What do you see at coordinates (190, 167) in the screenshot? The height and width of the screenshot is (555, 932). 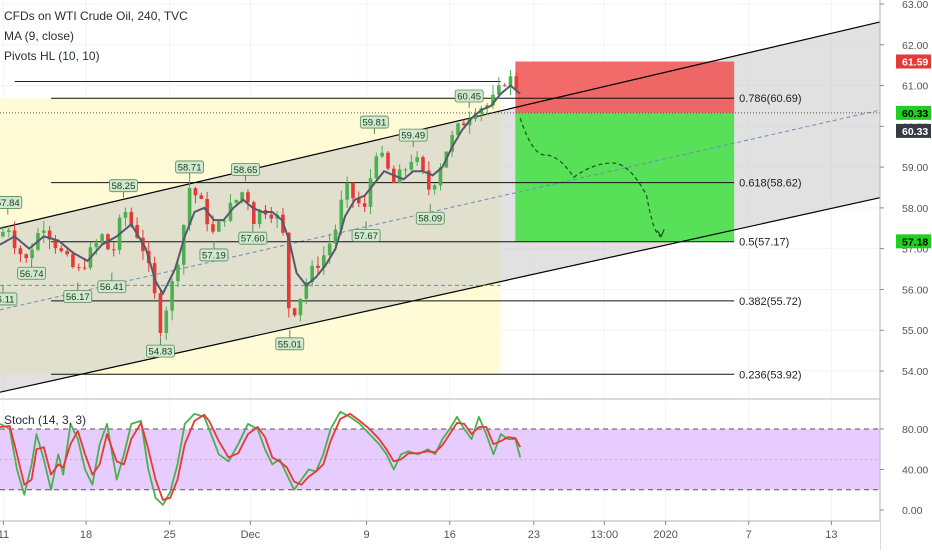 I see `pivot-label: 58.71` at bounding box center [190, 167].